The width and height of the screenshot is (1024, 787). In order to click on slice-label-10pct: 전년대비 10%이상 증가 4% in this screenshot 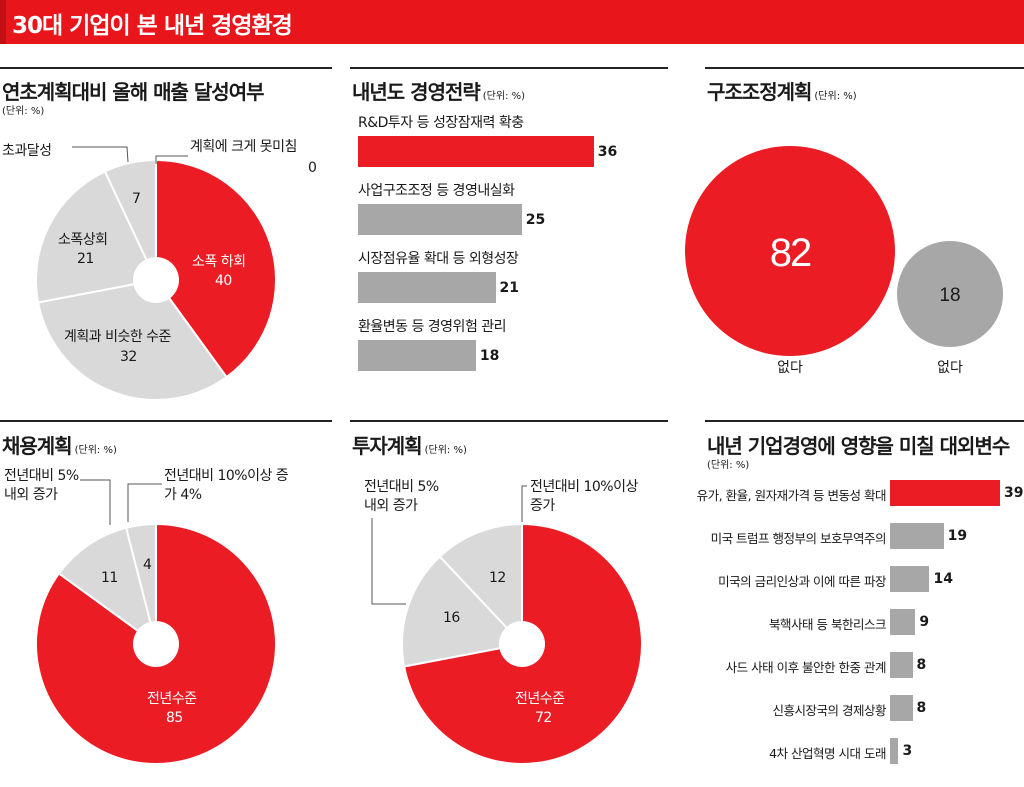, I will do `click(228, 486)`.